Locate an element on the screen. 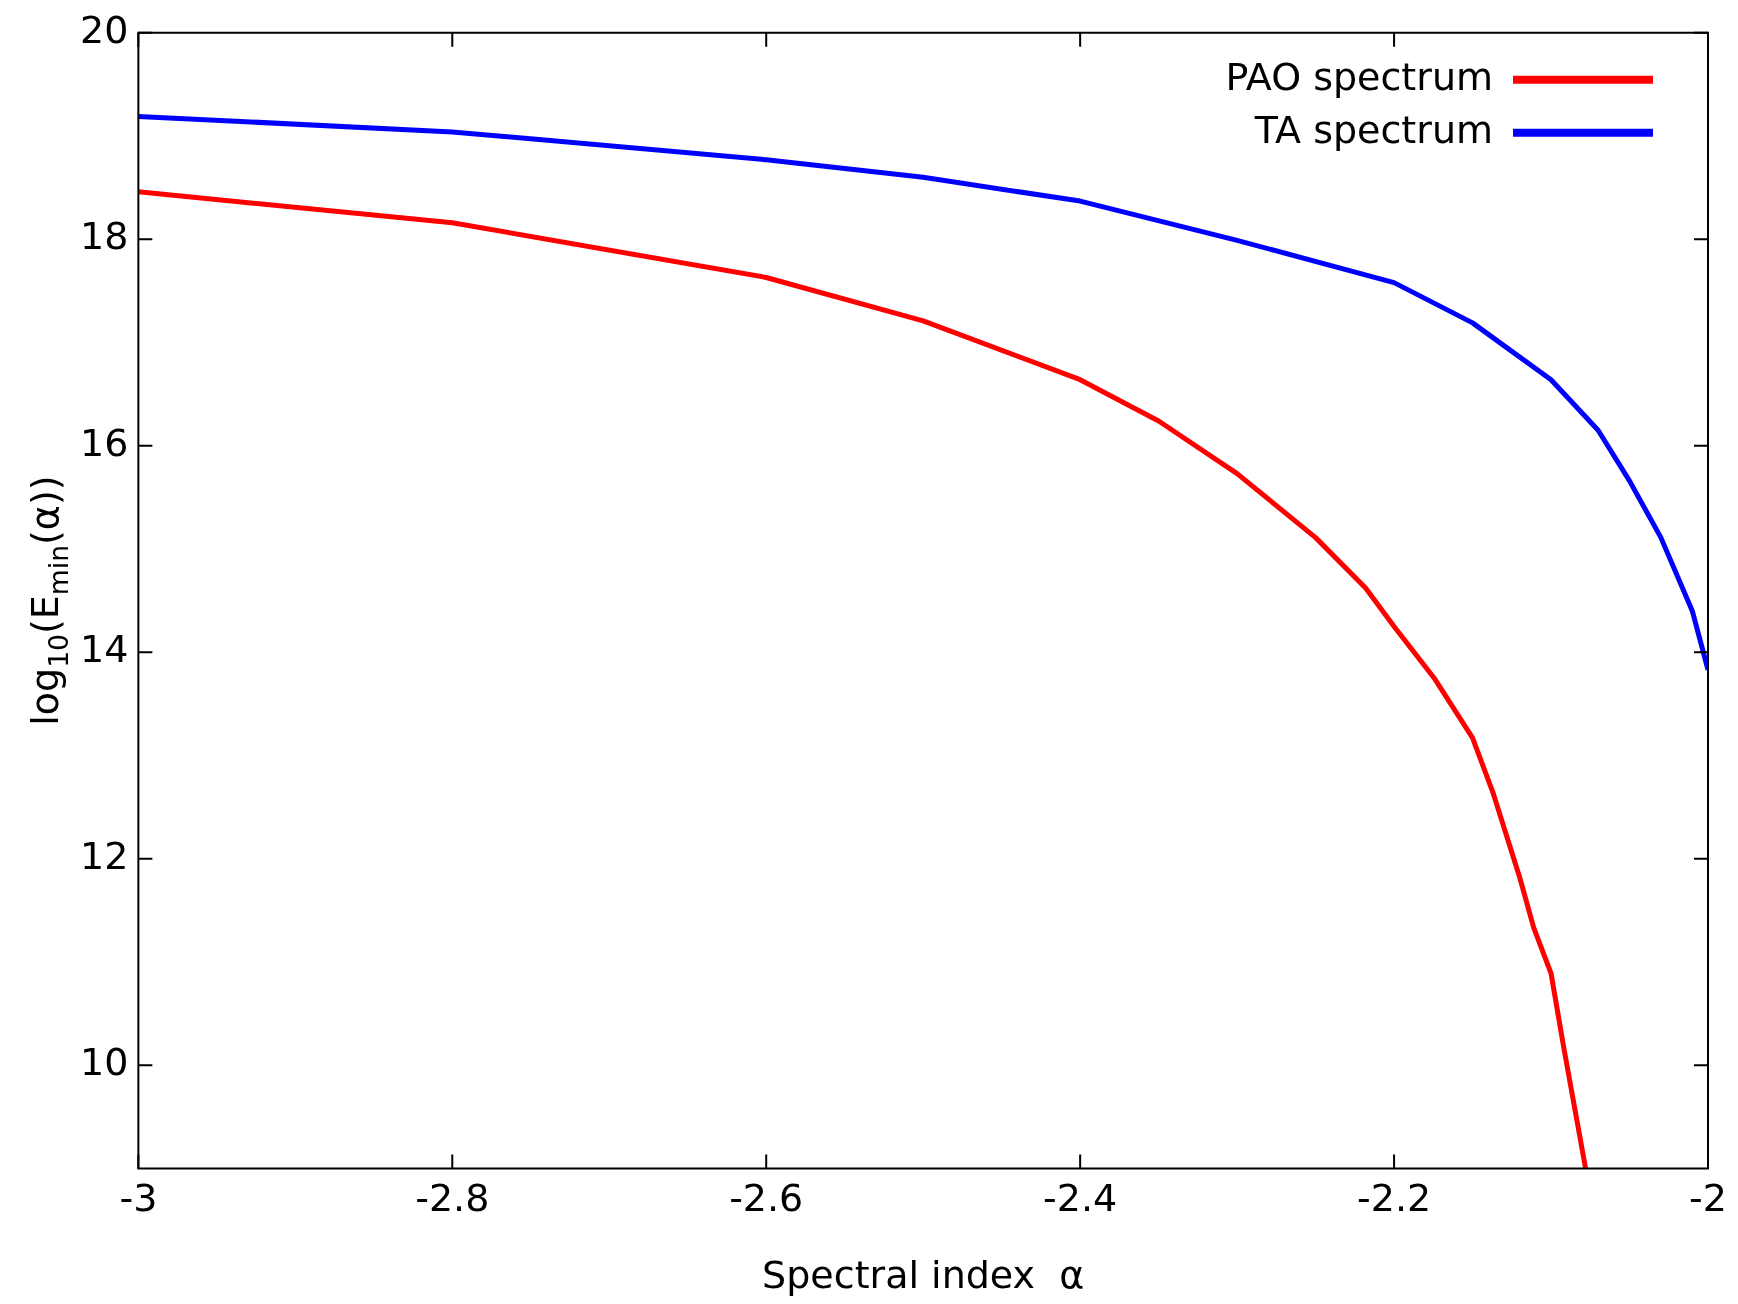 The height and width of the screenshot is (1304, 1738). y-tick-label: 20 is located at coordinates (104, 29).